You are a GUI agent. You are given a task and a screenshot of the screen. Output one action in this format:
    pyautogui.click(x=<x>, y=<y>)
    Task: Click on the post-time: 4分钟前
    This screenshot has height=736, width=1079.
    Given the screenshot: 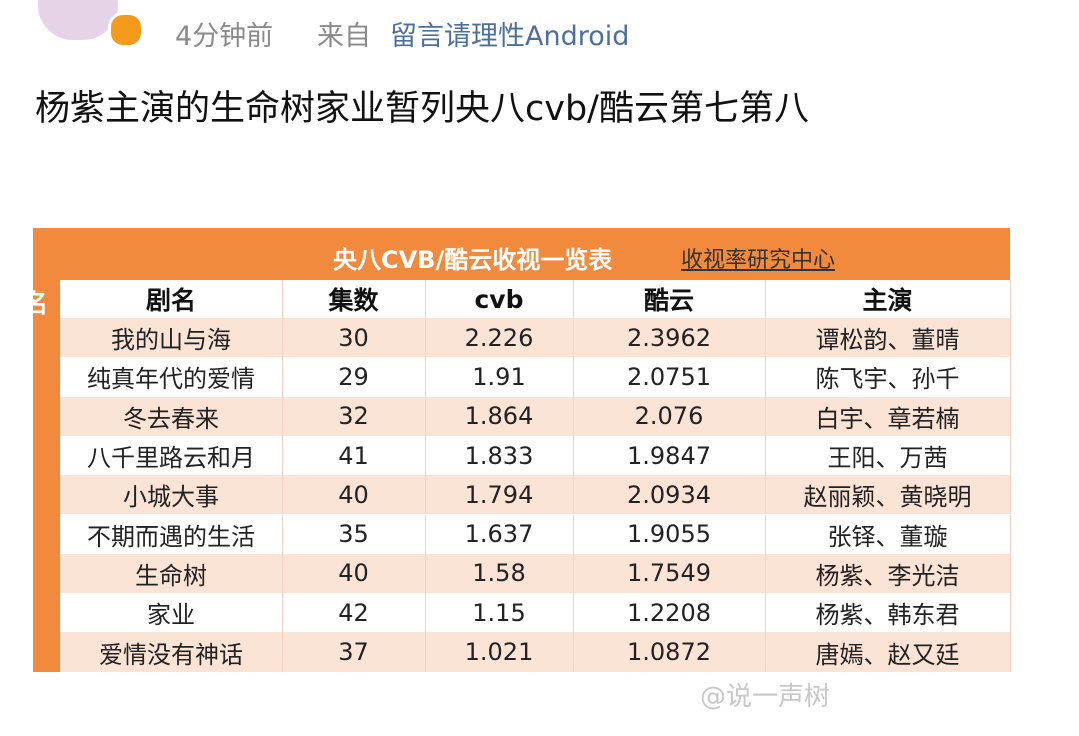 What is the action you would take?
    pyautogui.click(x=224, y=36)
    